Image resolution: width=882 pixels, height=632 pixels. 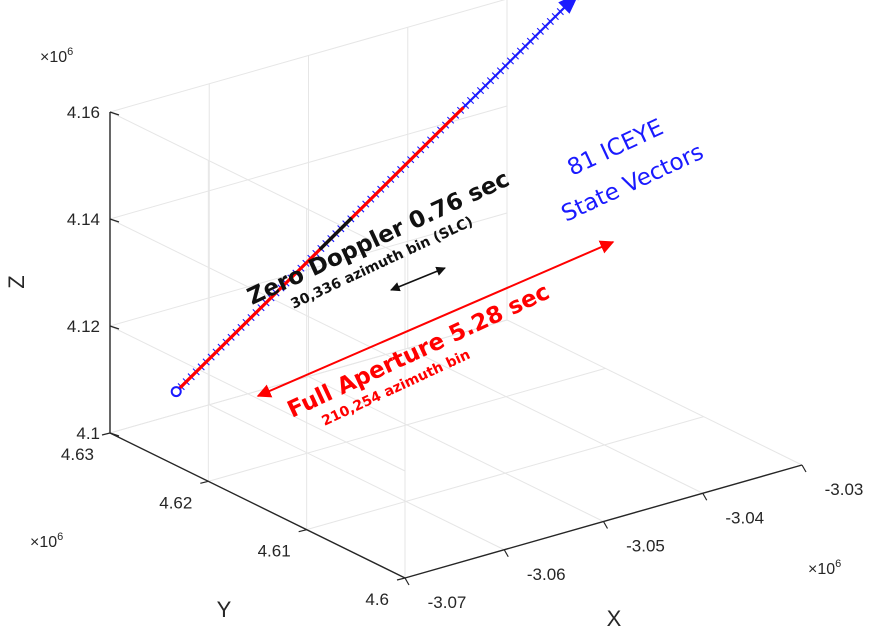 What do you see at coordinates (83, 326) in the screenshot?
I see `z-tick-label: 4.12` at bounding box center [83, 326].